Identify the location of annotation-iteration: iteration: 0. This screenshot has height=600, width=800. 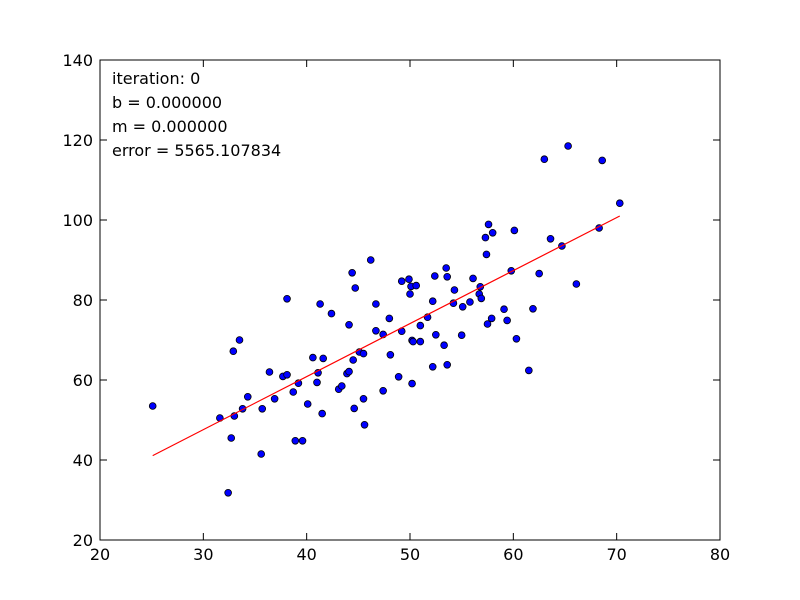
(156, 78).